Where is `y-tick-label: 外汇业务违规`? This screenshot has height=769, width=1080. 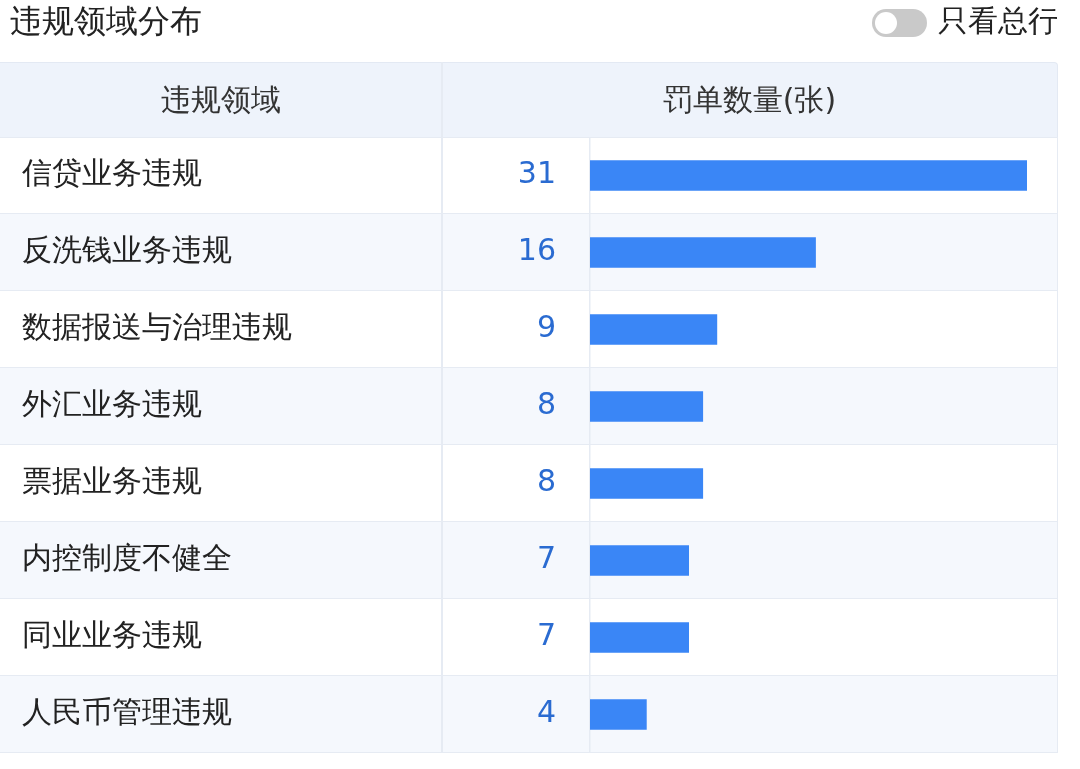 y-tick-label: 外汇业务违规 is located at coordinates (112, 404).